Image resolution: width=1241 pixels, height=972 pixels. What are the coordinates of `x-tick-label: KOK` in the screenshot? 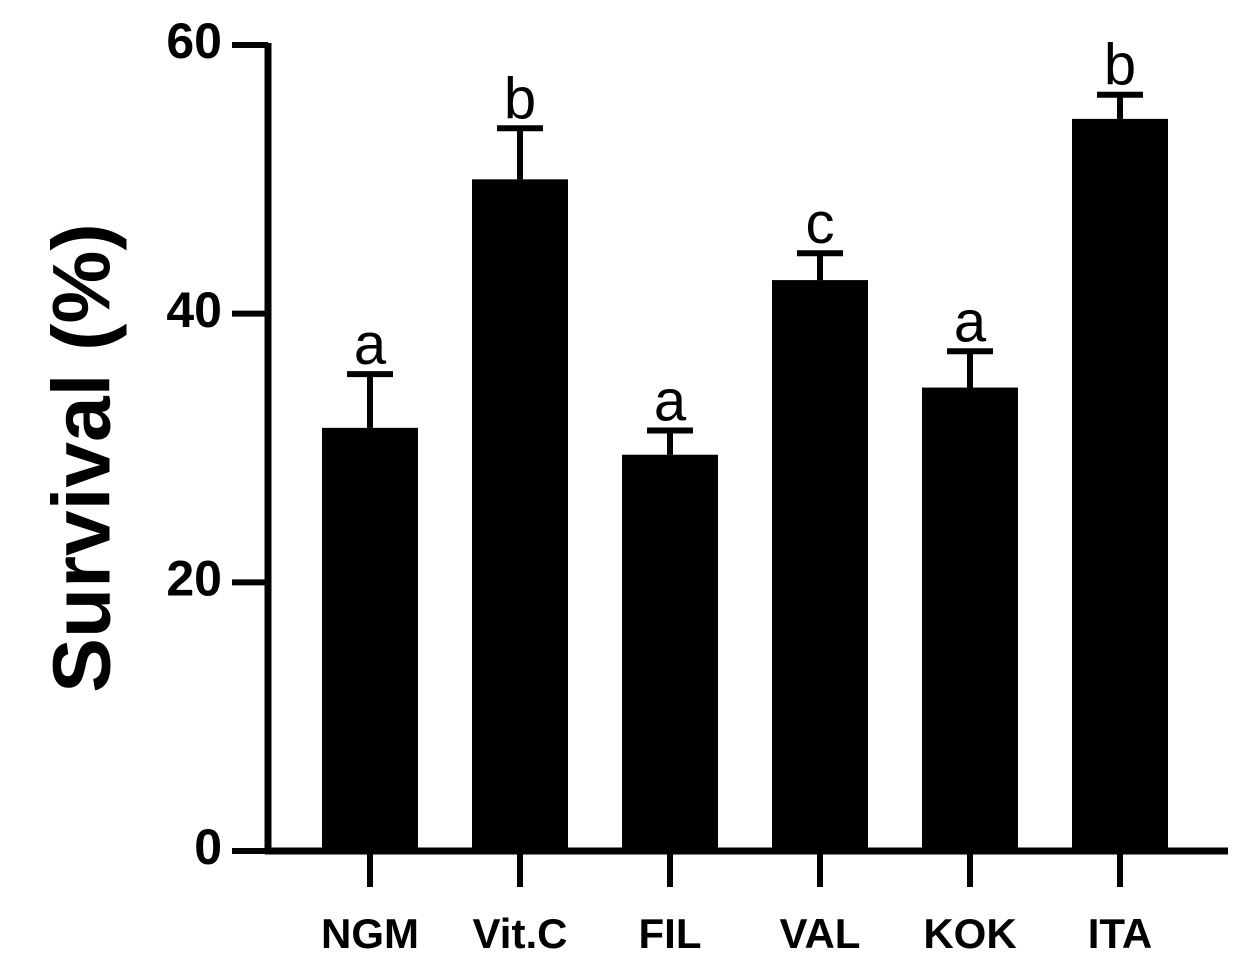 It's located at (969, 933).